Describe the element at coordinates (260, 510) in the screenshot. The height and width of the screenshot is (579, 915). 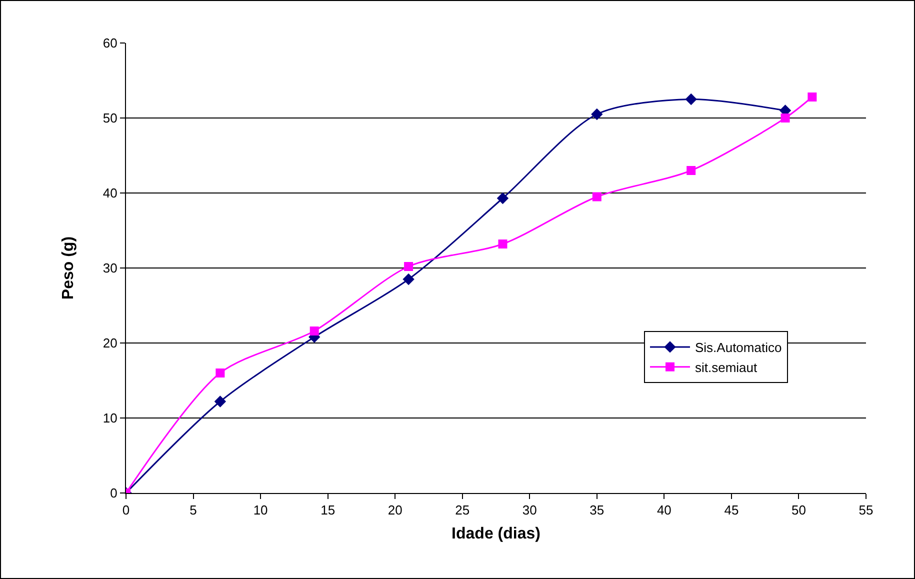
I see `x-tick-label: 10` at that location.